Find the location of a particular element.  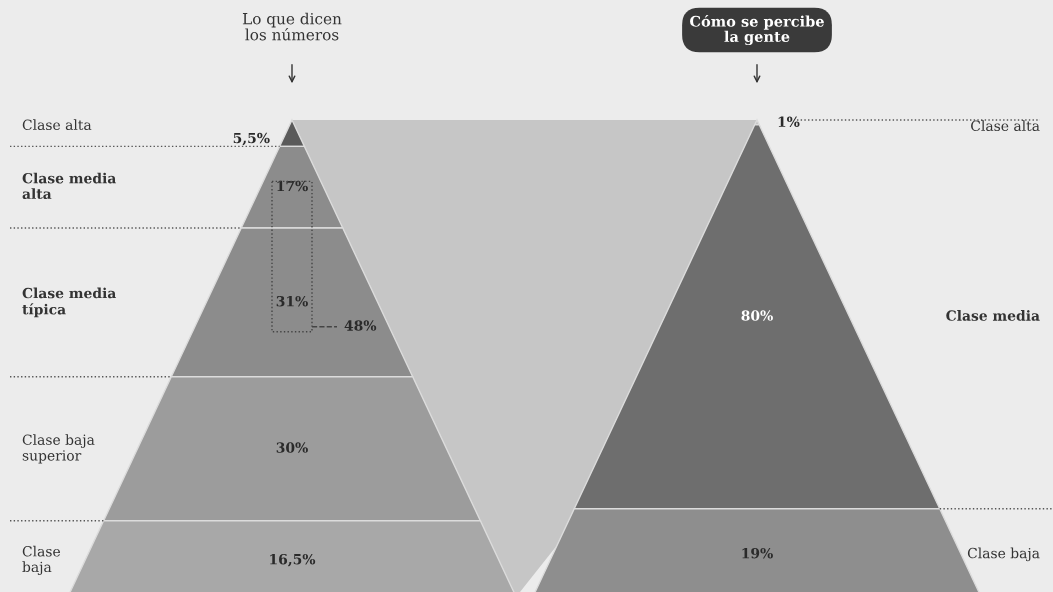

data-label: 19% is located at coordinates (757, 553).